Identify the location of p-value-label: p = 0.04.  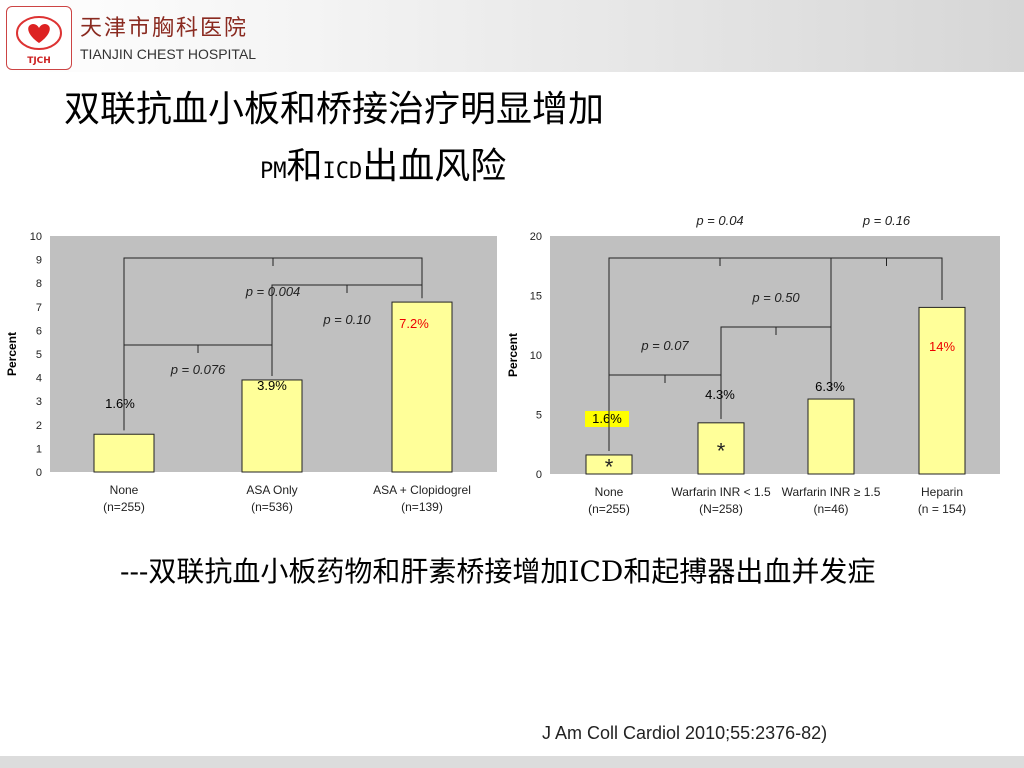
(719, 220).